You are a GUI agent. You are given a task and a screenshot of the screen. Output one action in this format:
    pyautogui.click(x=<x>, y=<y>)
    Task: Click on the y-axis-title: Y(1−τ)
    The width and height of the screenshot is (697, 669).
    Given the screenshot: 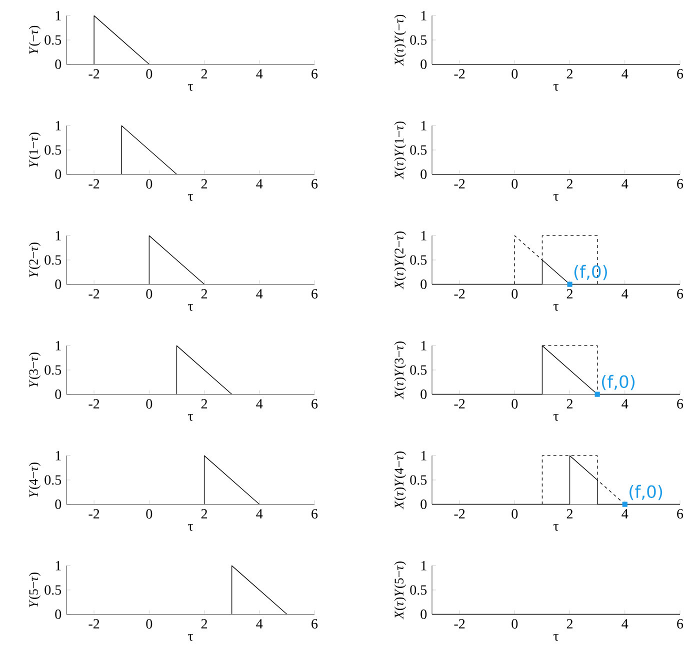 What is the action you would take?
    pyautogui.click(x=34, y=150)
    